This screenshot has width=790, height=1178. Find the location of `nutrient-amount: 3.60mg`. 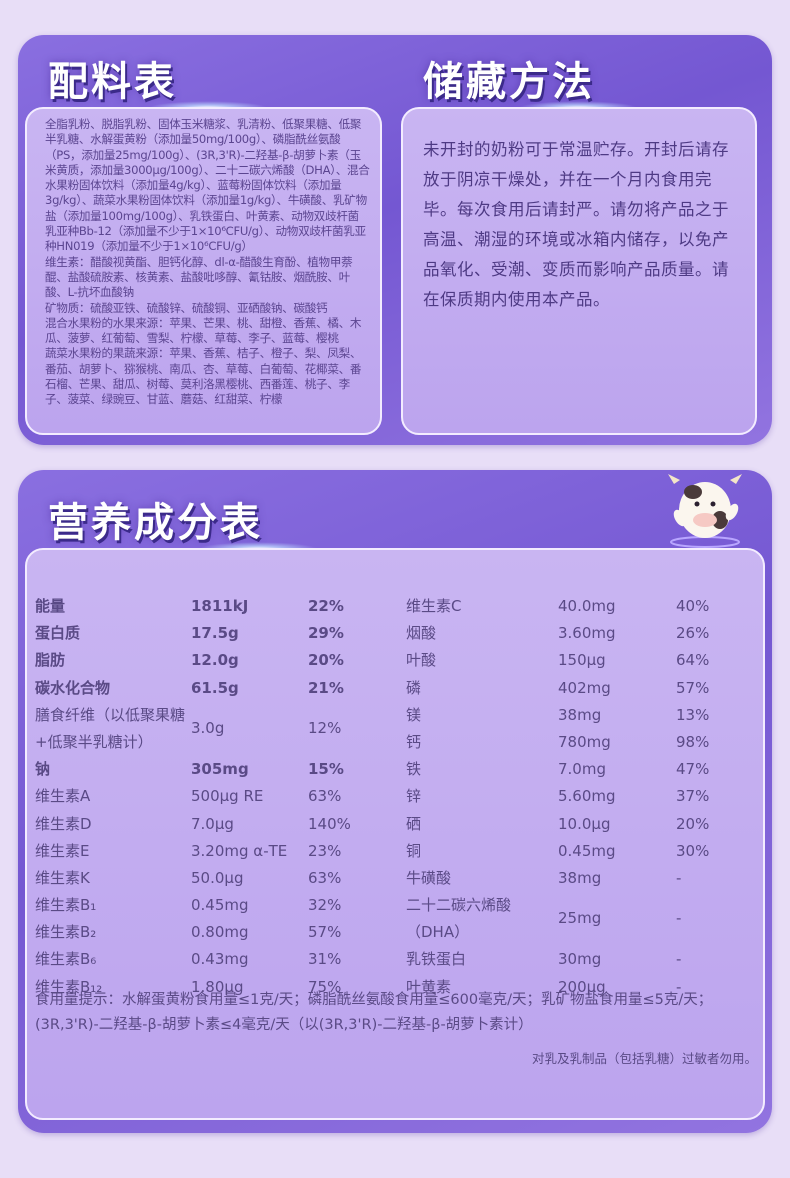

nutrient-amount: 3.60mg is located at coordinates (587, 633).